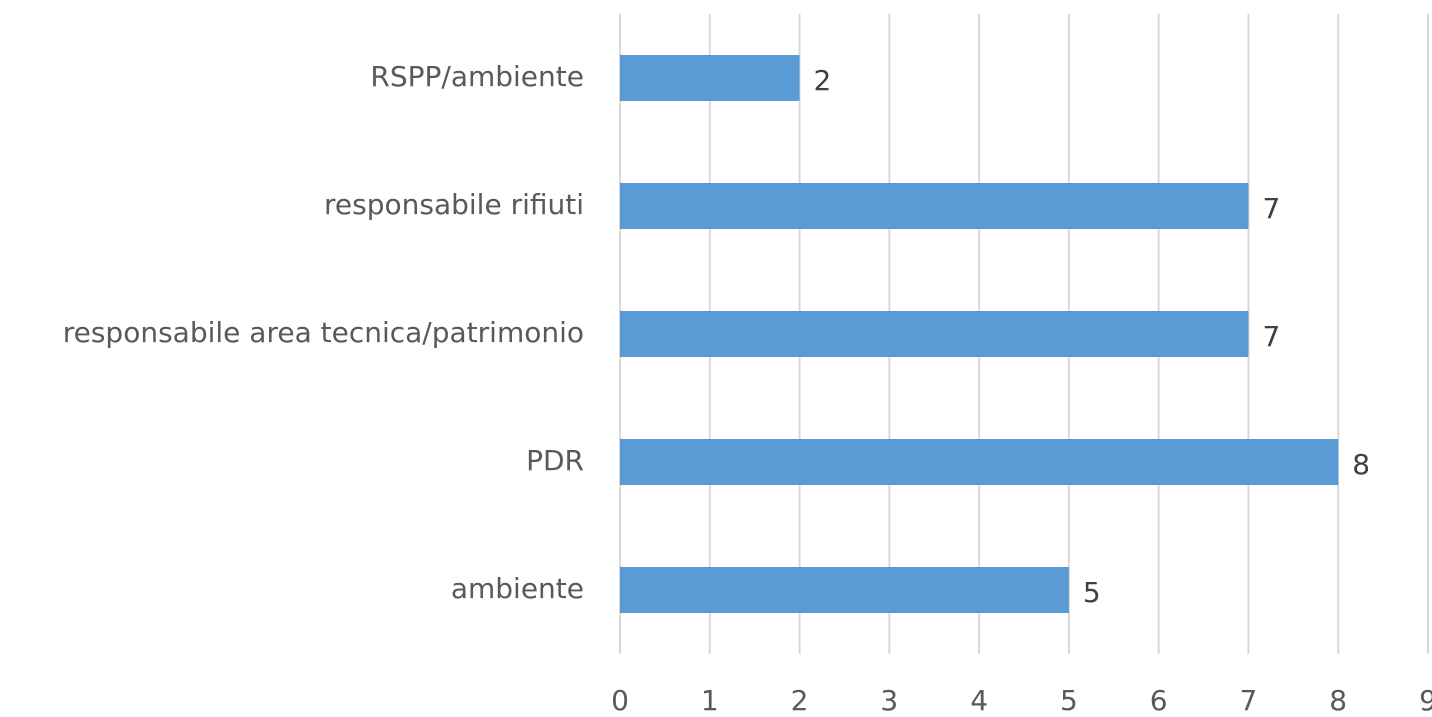  I want to click on y-tick-label: ambiente, so click(517, 588).